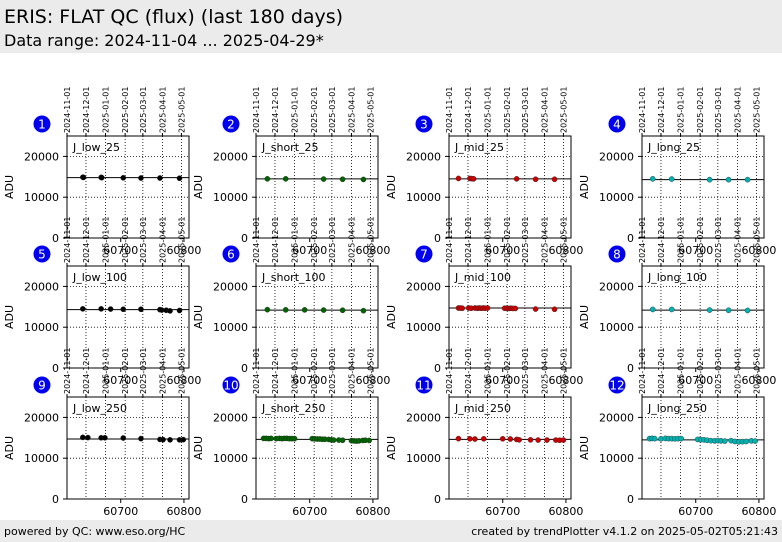 This screenshot has width=782, height=542. What do you see at coordinates (95, 531) in the screenshot?
I see `footer-credit: powered by QC: www.eso.org/HC` at bounding box center [95, 531].